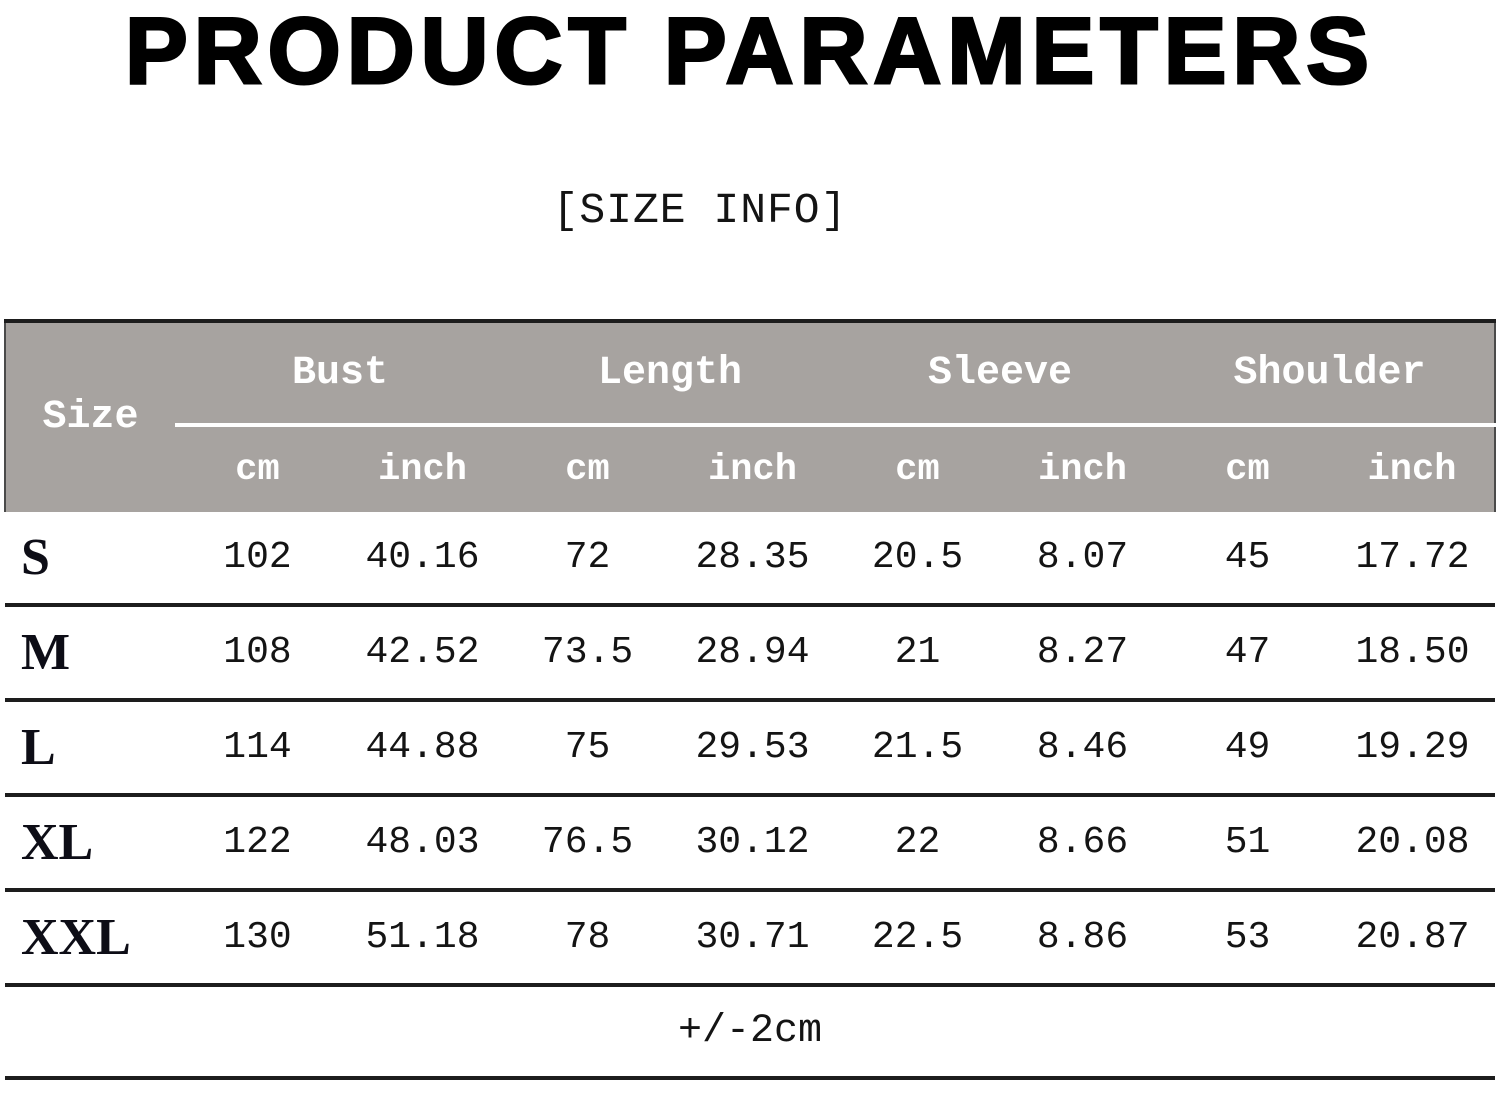 The width and height of the screenshot is (1500, 1094). What do you see at coordinates (1083, 469) in the screenshot?
I see `unit-header-sleeve-inch: inch` at bounding box center [1083, 469].